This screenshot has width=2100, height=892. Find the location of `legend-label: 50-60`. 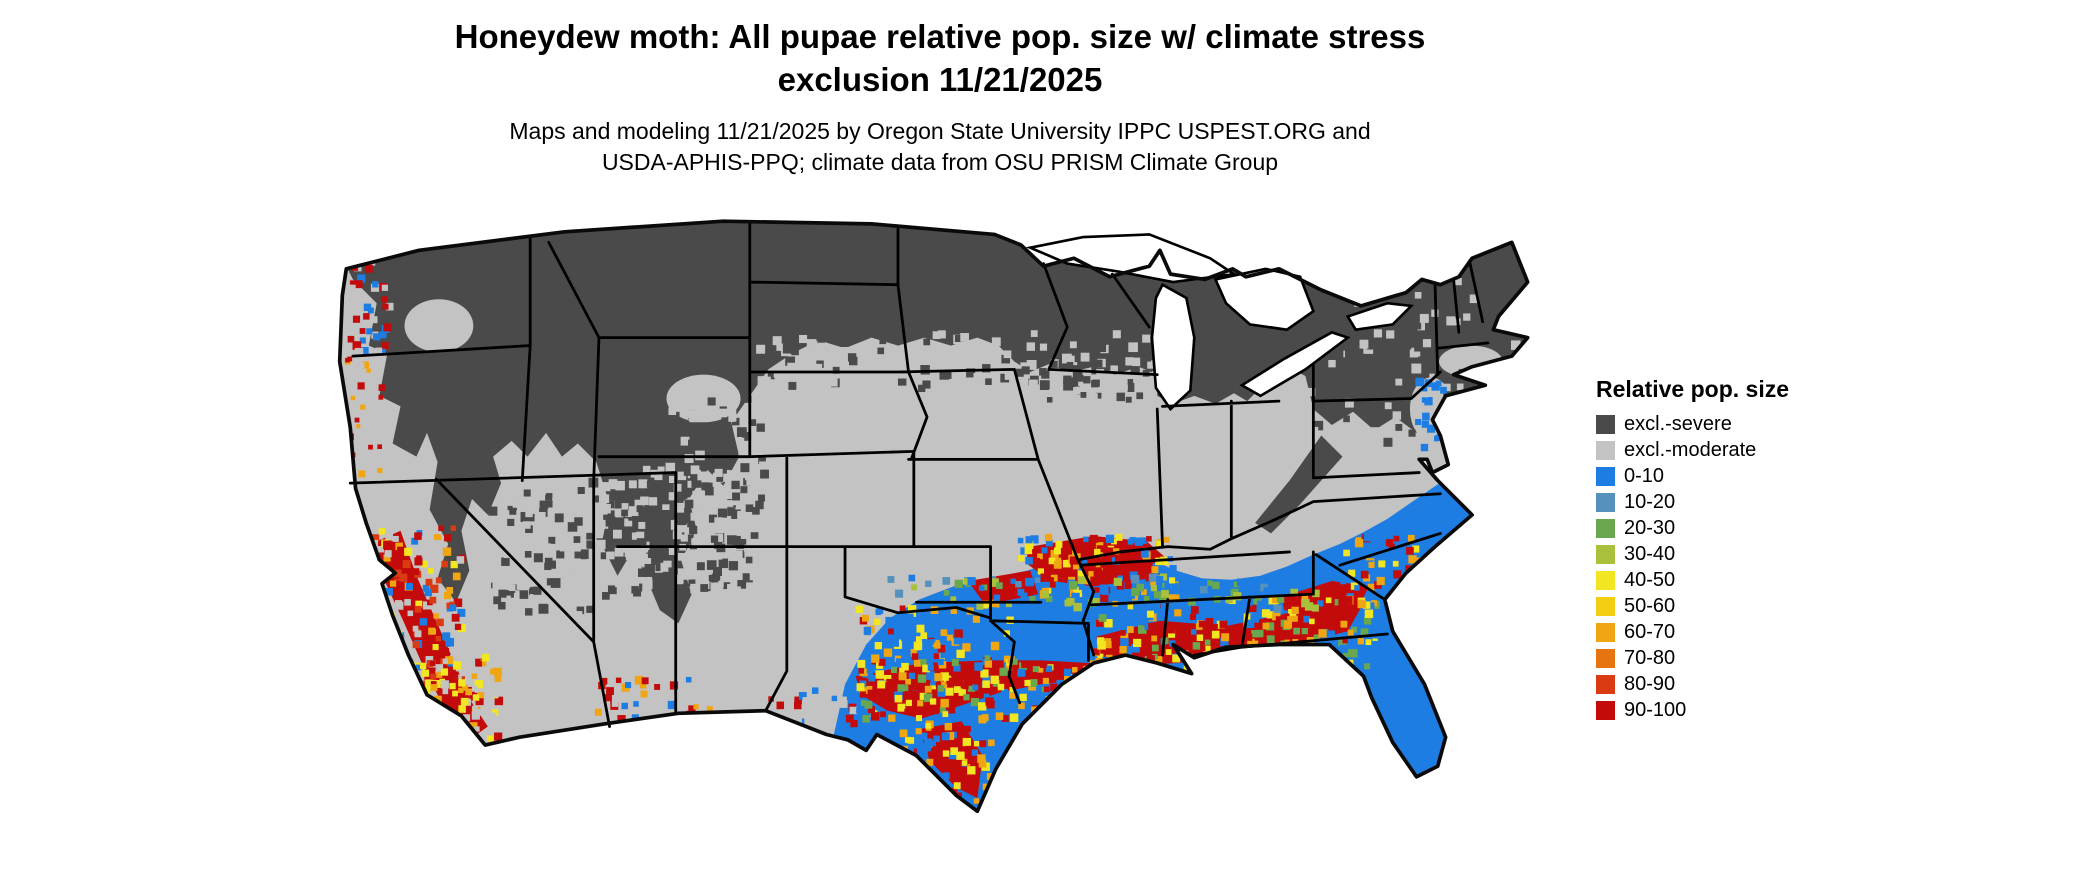

legend-label: 50-60 is located at coordinates (1650, 606).